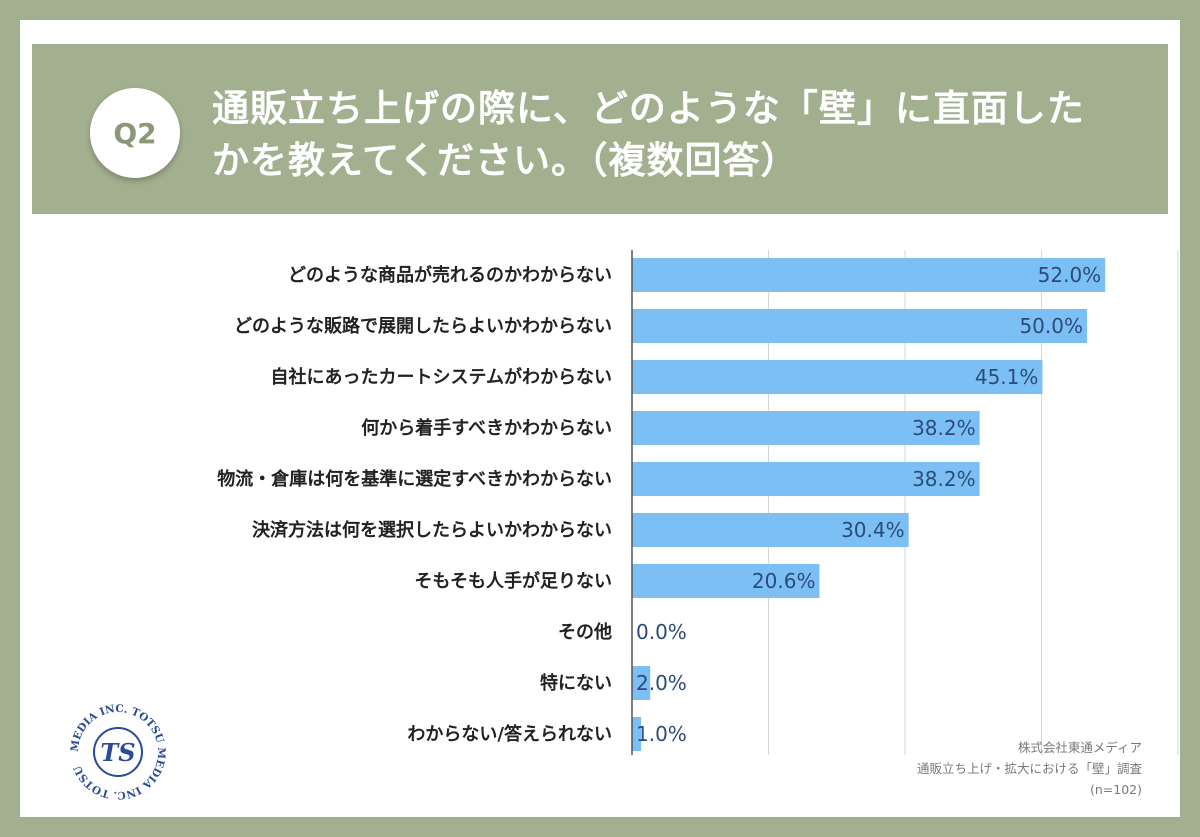 The image size is (1200, 837). Describe the element at coordinates (513, 581) in the screenshot. I see `category-label: そもそも人手が足りない` at that location.